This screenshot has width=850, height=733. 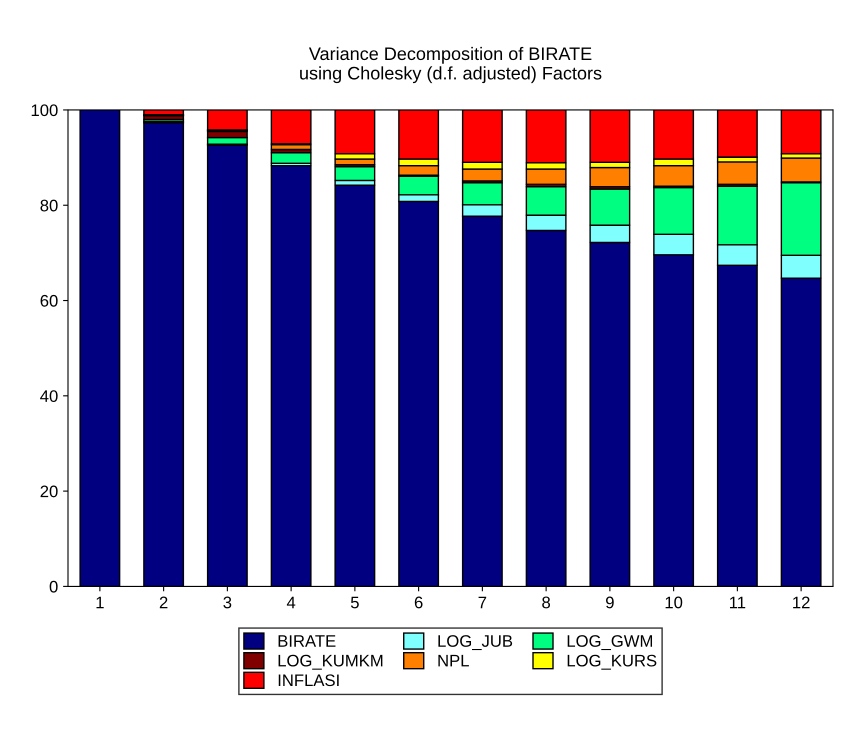 What do you see at coordinates (610, 602) in the screenshot?
I see `x-tick-label: 9` at bounding box center [610, 602].